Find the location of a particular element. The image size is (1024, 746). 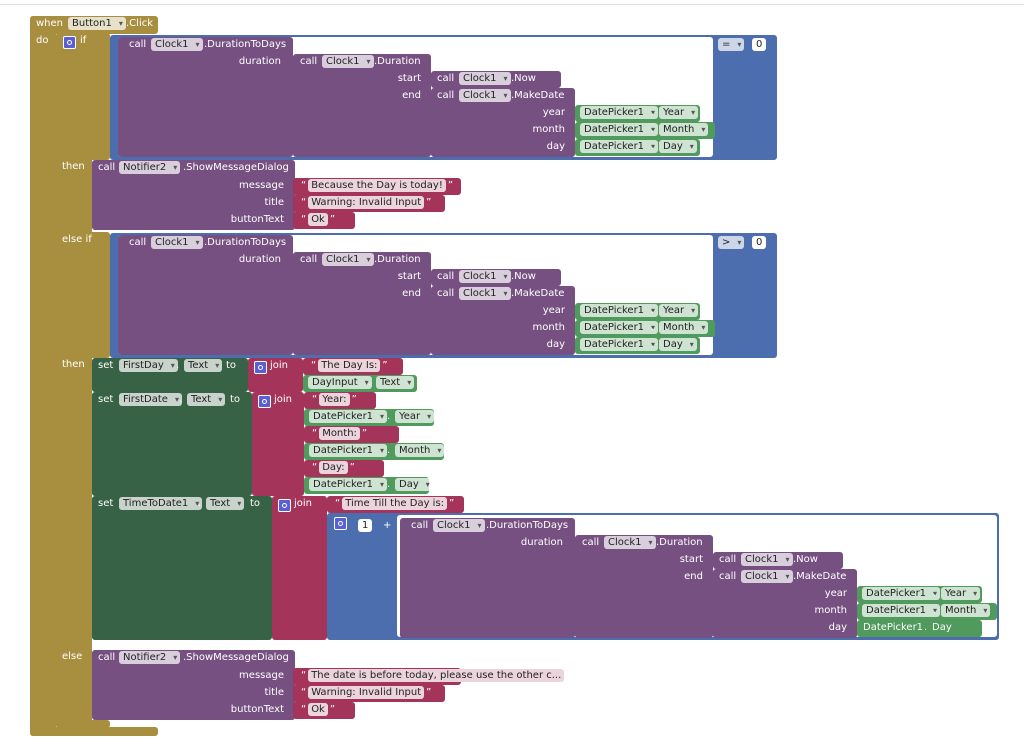

set-label: set is located at coordinates (106, 399).